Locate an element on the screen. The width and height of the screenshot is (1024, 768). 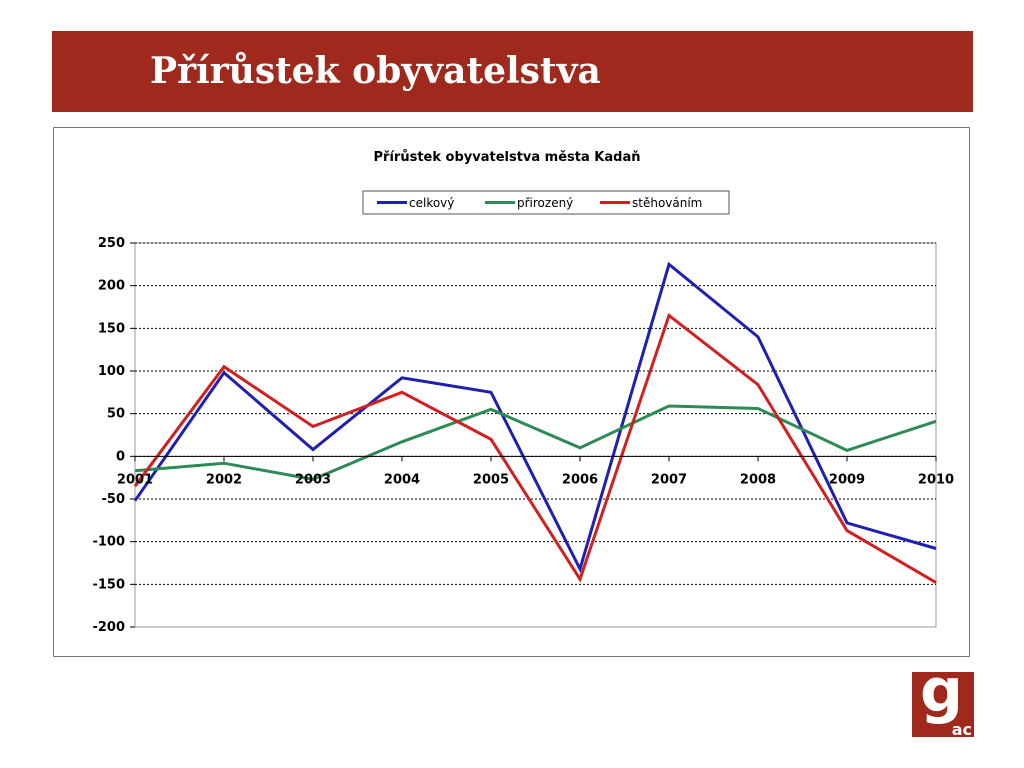
y-tick-label: 250 is located at coordinates (111, 243).